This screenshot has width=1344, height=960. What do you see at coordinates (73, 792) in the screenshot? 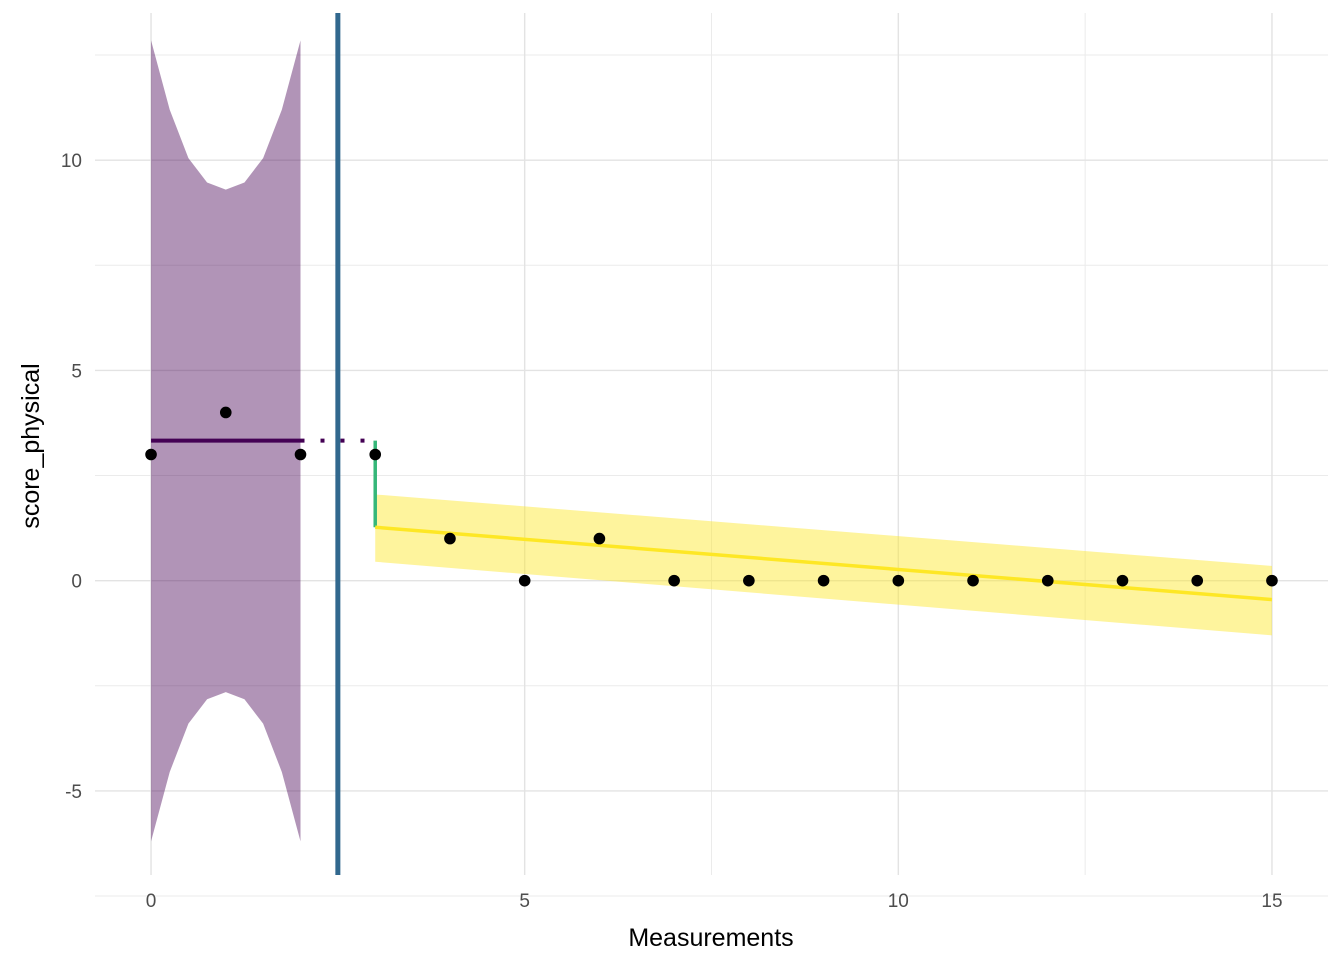
I see `y-tick-label: -5` at bounding box center [73, 792].